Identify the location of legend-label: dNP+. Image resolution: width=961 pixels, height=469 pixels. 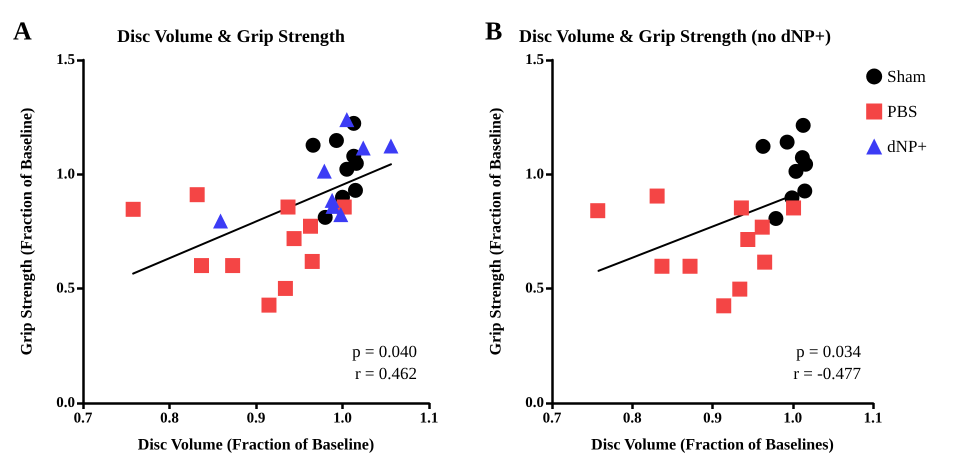
(907, 146).